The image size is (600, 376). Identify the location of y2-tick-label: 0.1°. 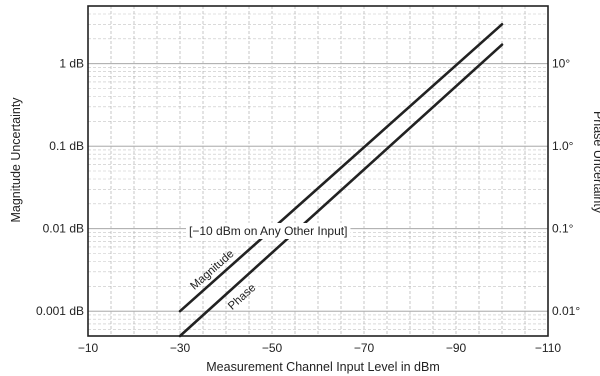
(563, 229).